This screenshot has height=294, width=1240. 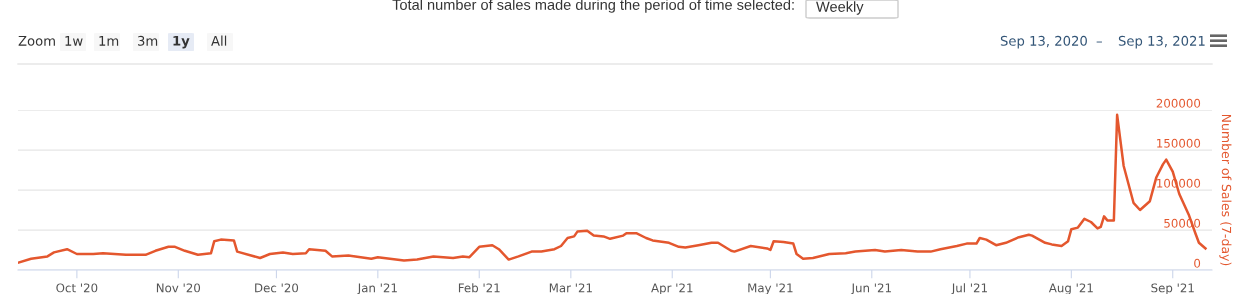 I want to click on x-tick-label: Mar '21, so click(x=570, y=288).